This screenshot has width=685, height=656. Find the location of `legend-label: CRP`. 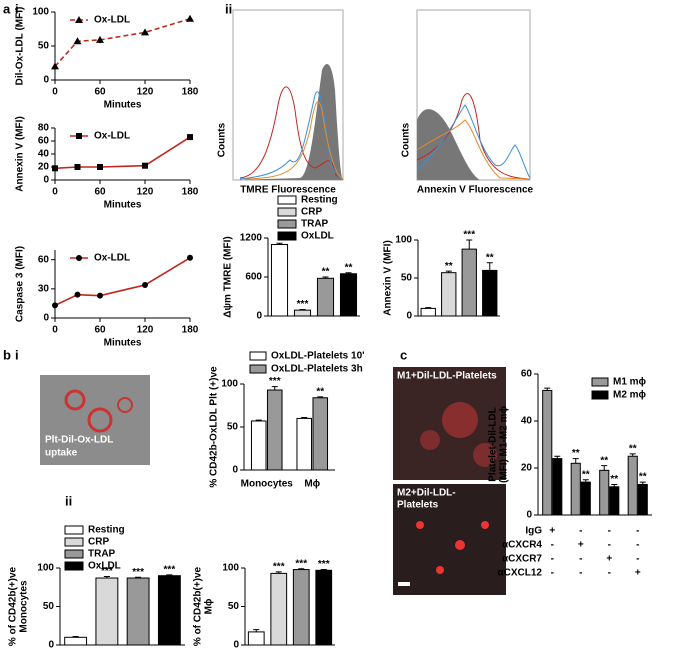

legend-label: CRP is located at coordinates (98, 542).